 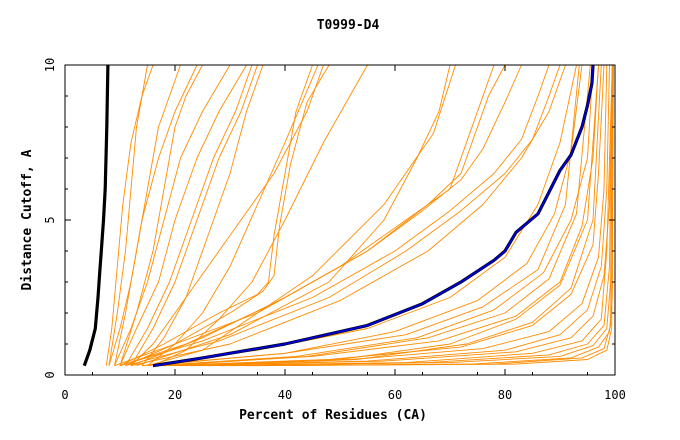 What do you see at coordinates (50, 65) in the screenshot?
I see `y-tick-label: 10` at bounding box center [50, 65].